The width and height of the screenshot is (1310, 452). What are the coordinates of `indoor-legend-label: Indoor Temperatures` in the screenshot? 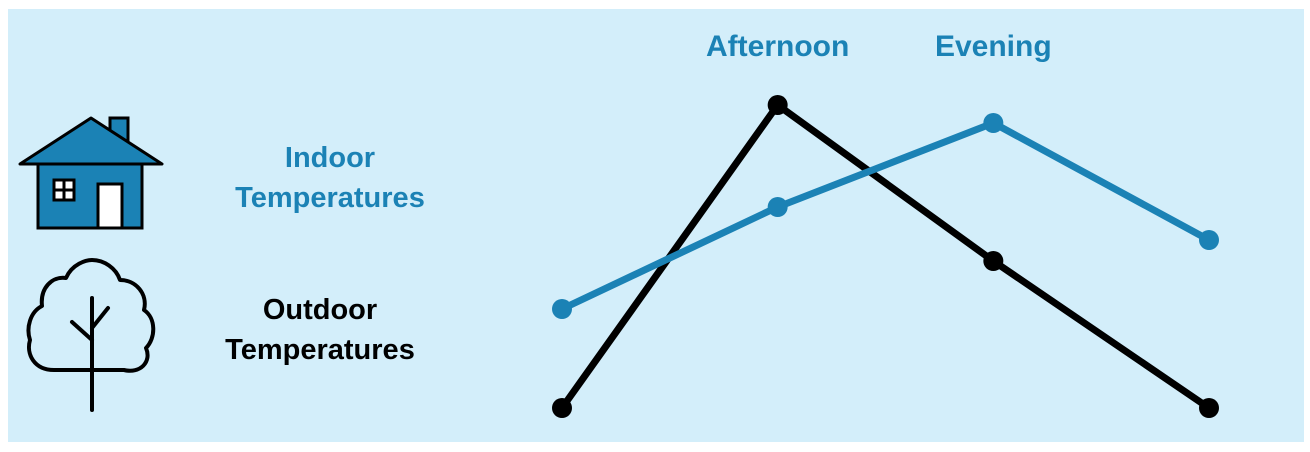 It's located at (330, 178).